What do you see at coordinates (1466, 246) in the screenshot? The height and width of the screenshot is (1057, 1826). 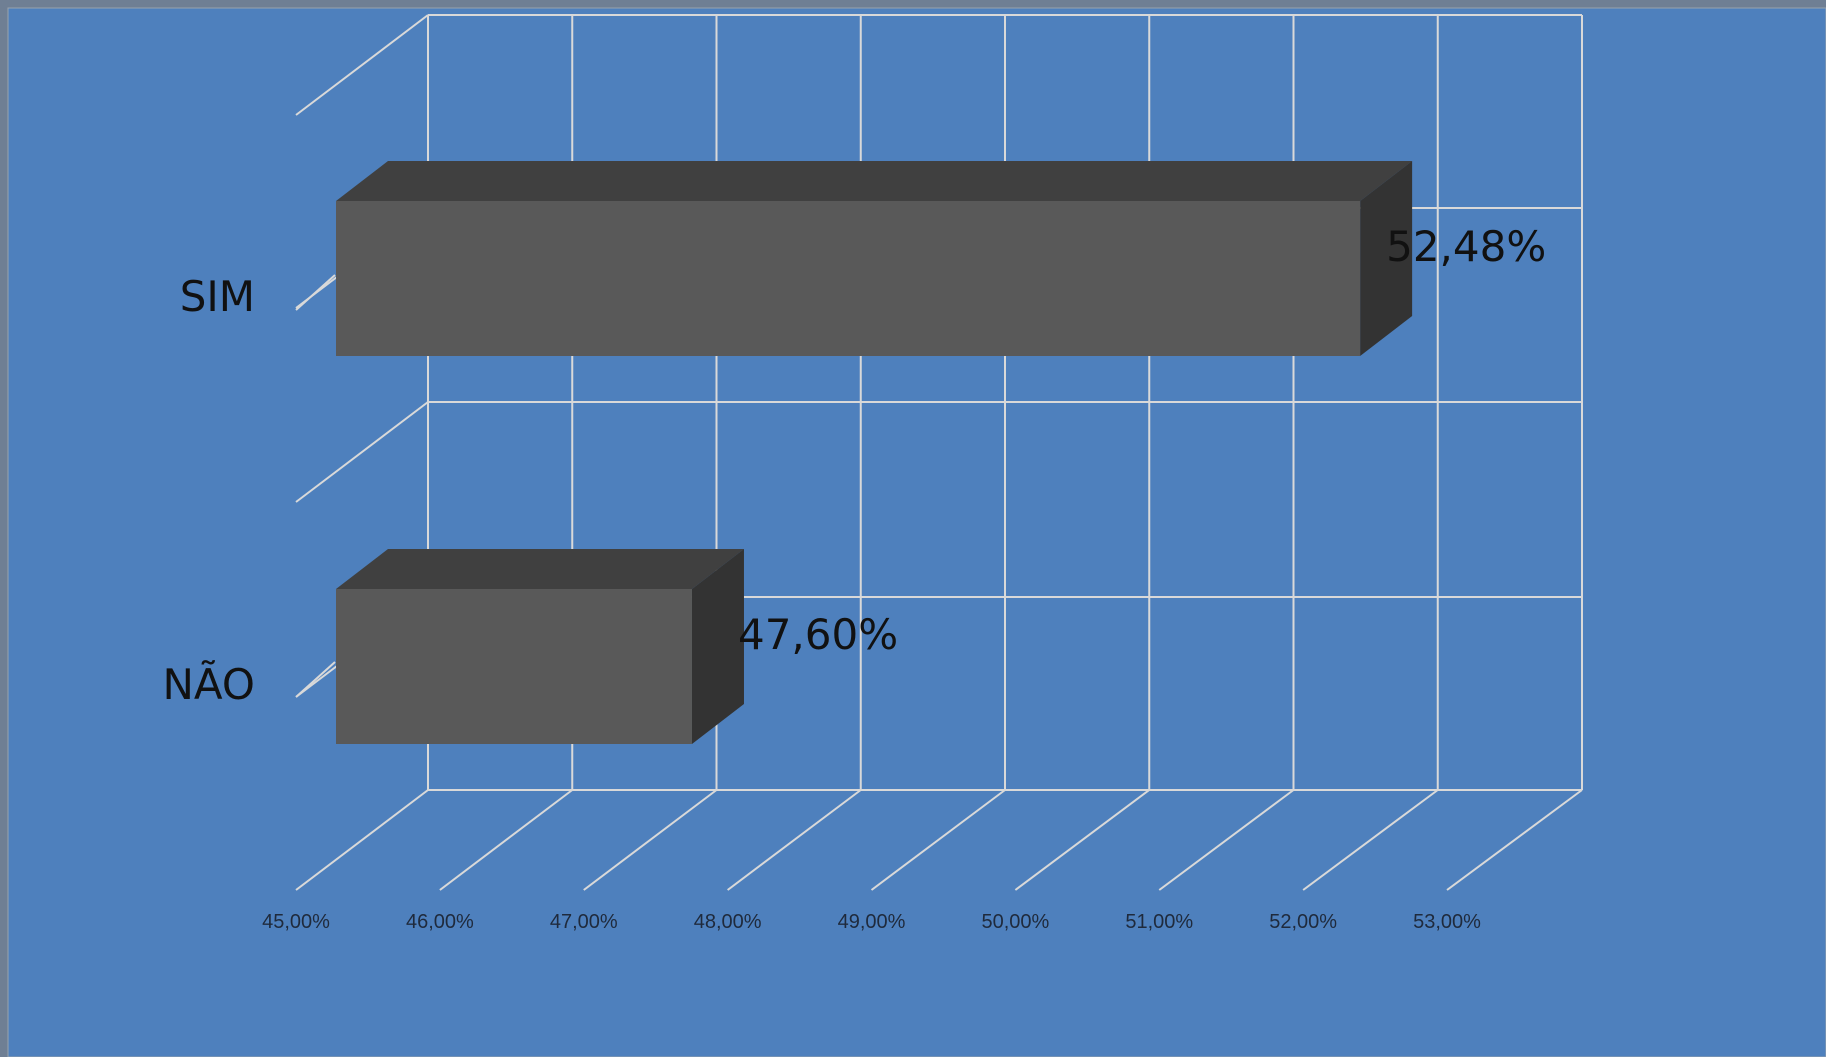 I see `data-label: 52,48%` at bounding box center [1466, 246].